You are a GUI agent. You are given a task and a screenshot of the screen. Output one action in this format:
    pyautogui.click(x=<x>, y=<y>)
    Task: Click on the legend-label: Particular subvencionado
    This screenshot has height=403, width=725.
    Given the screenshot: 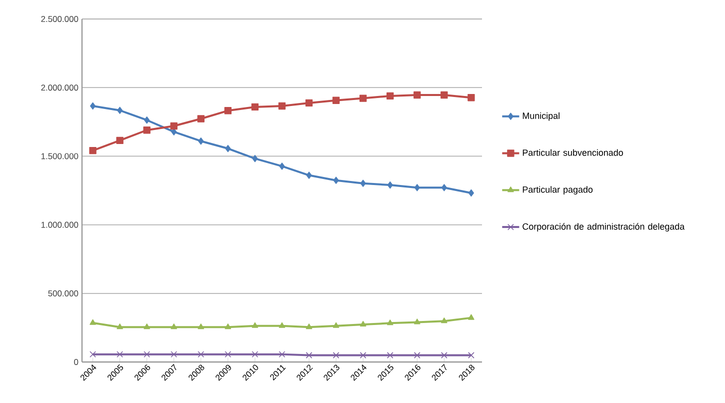 What is the action you would take?
    pyautogui.click(x=572, y=152)
    